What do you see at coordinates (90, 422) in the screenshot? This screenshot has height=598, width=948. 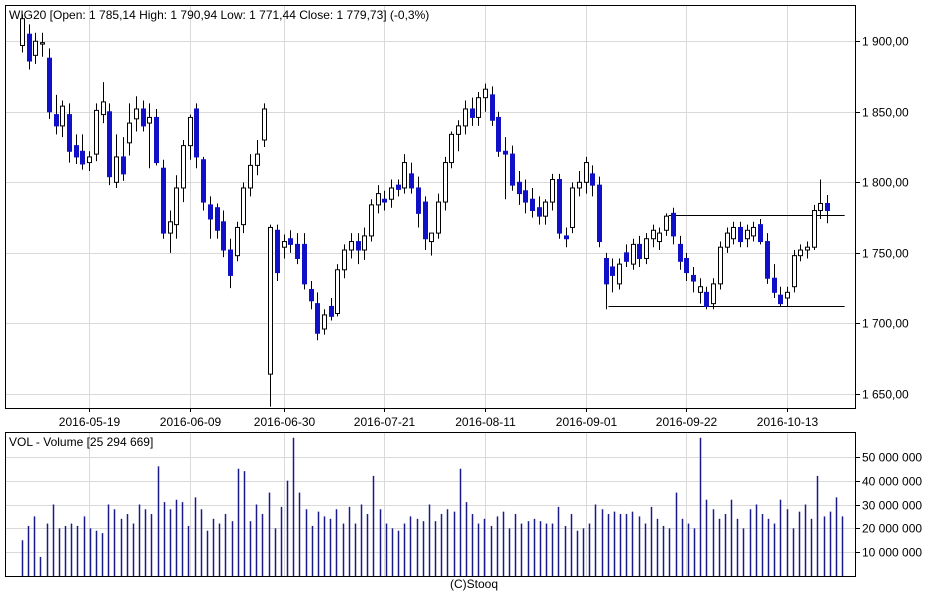 I see `price-x-tick-label: 2016-05-19` at bounding box center [90, 422].